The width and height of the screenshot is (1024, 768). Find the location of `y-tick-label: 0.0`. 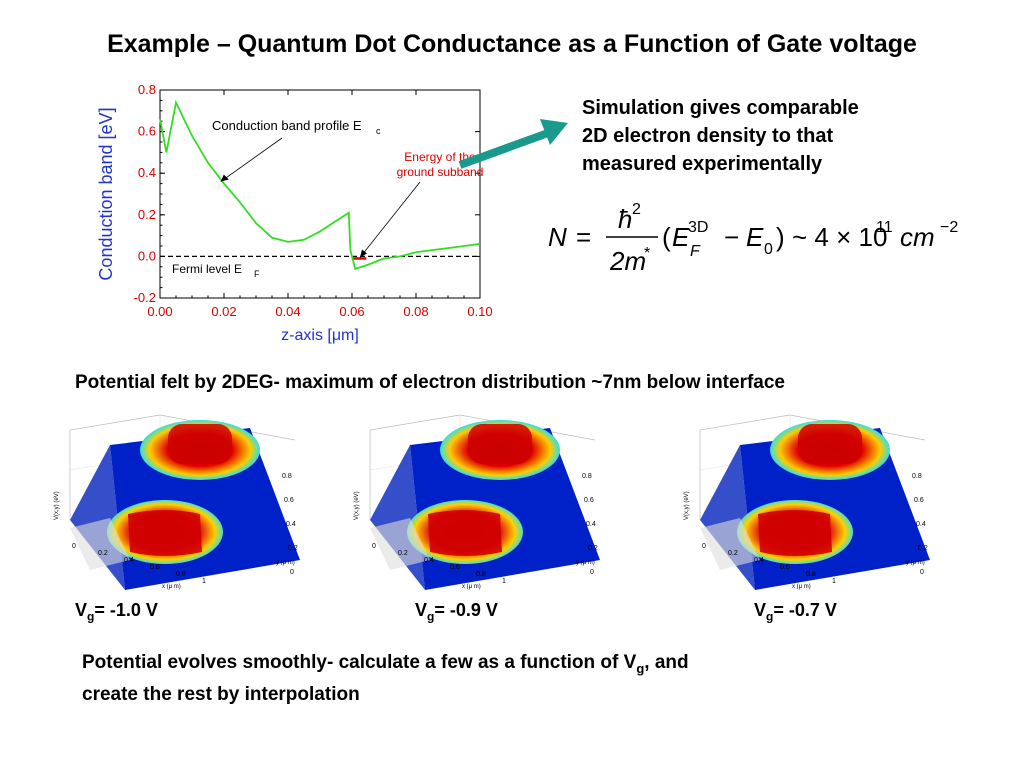

y-tick-label: 0.0 is located at coordinates (147, 255).